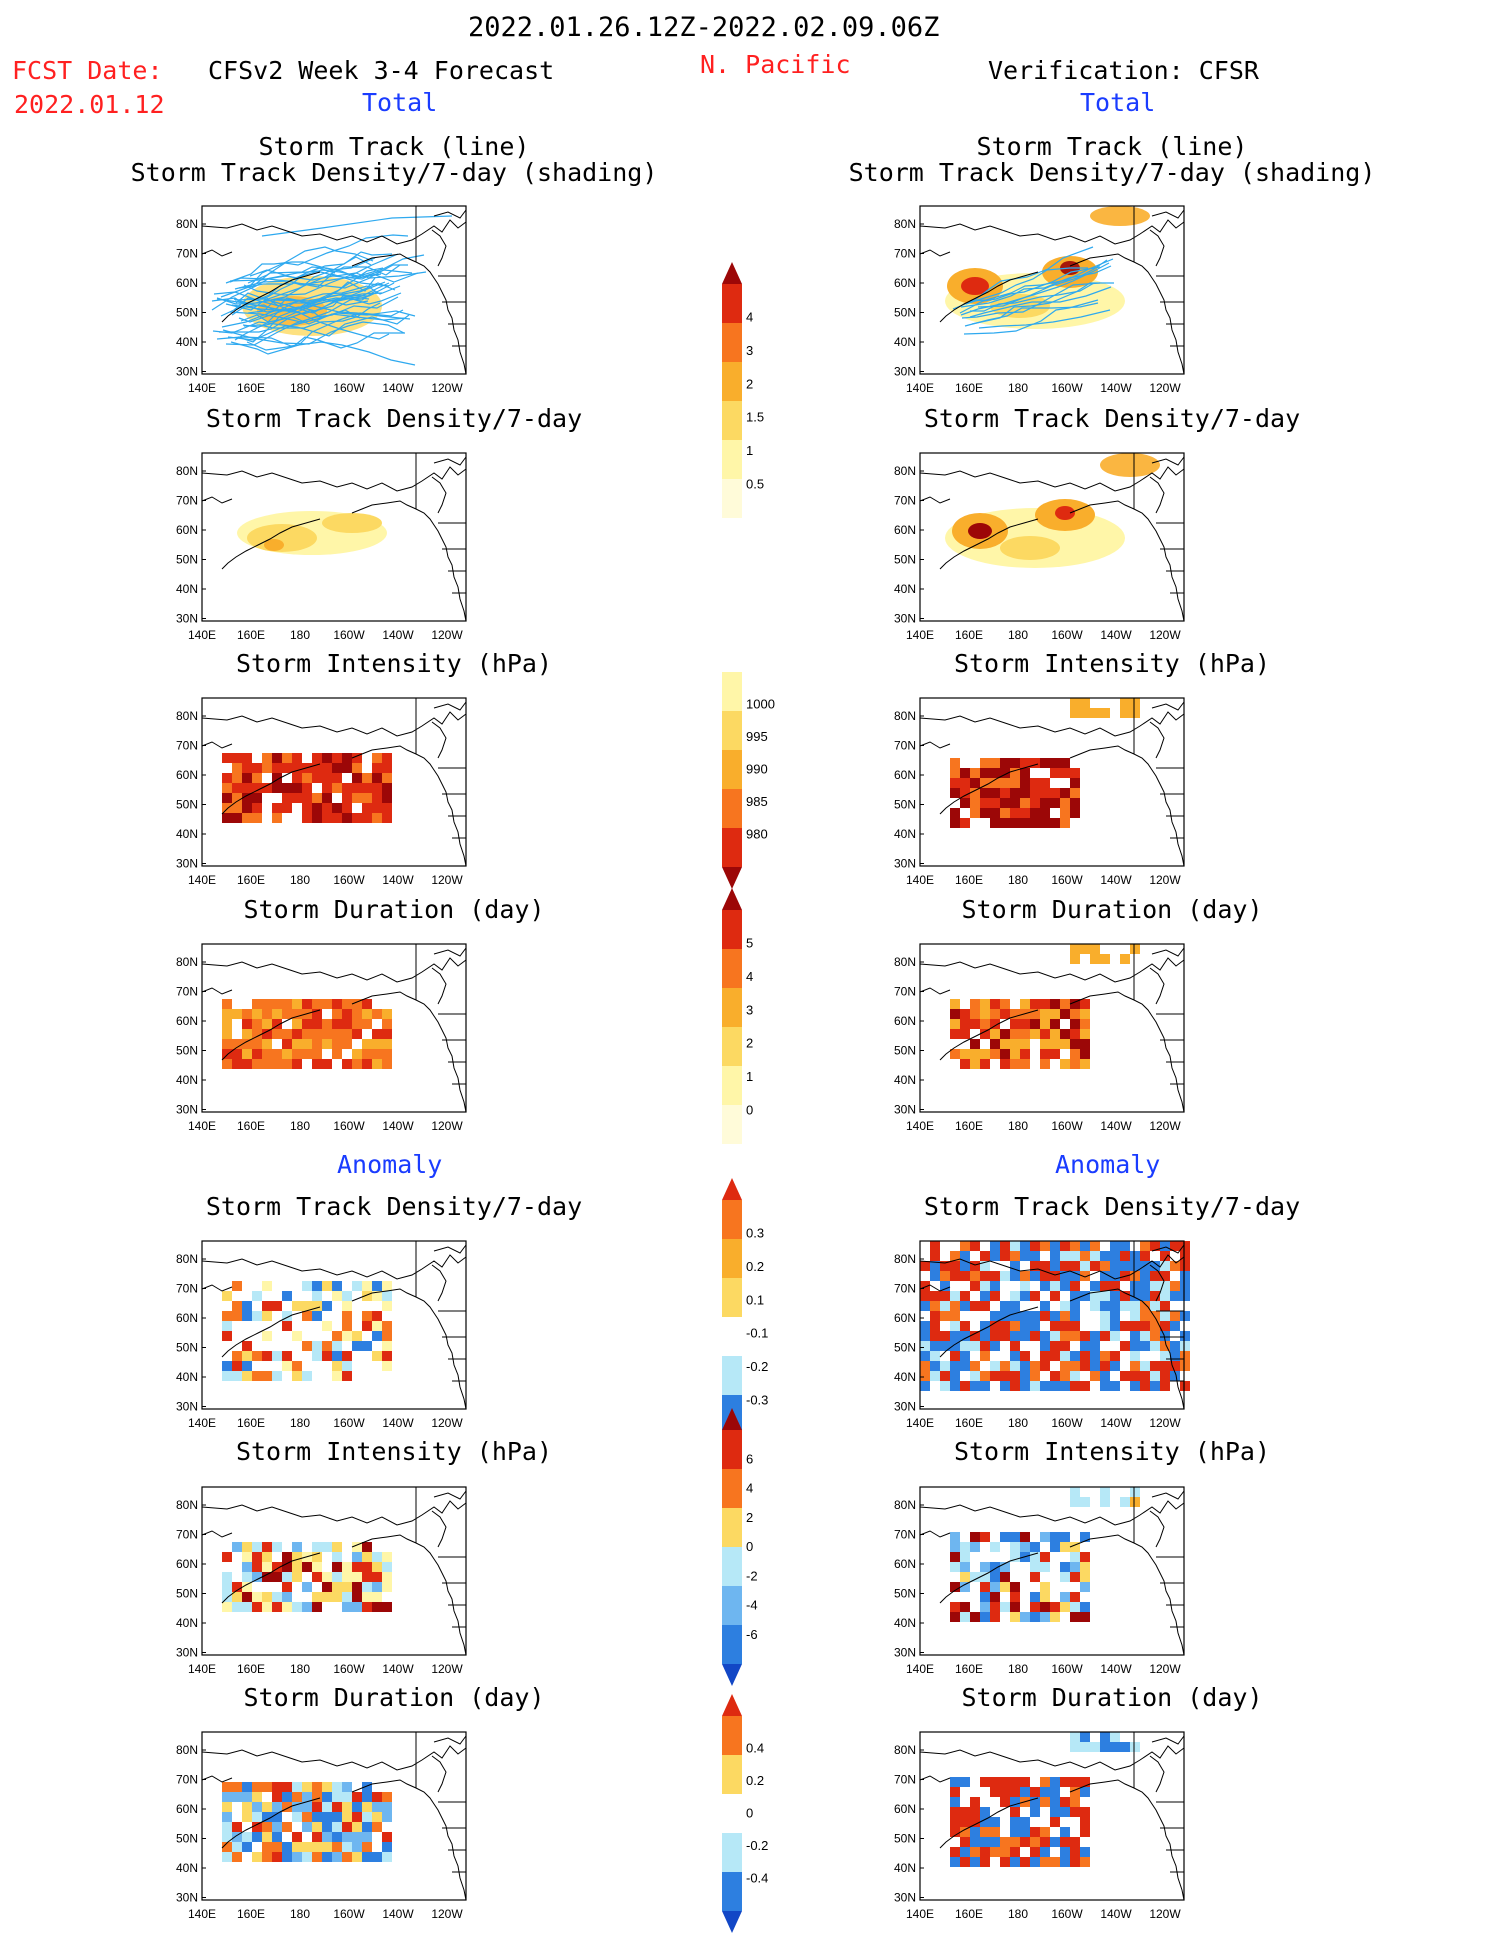 The image size is (1487, 1949). I want to click on lat-tick-label: 40N, so click(905, 1868).